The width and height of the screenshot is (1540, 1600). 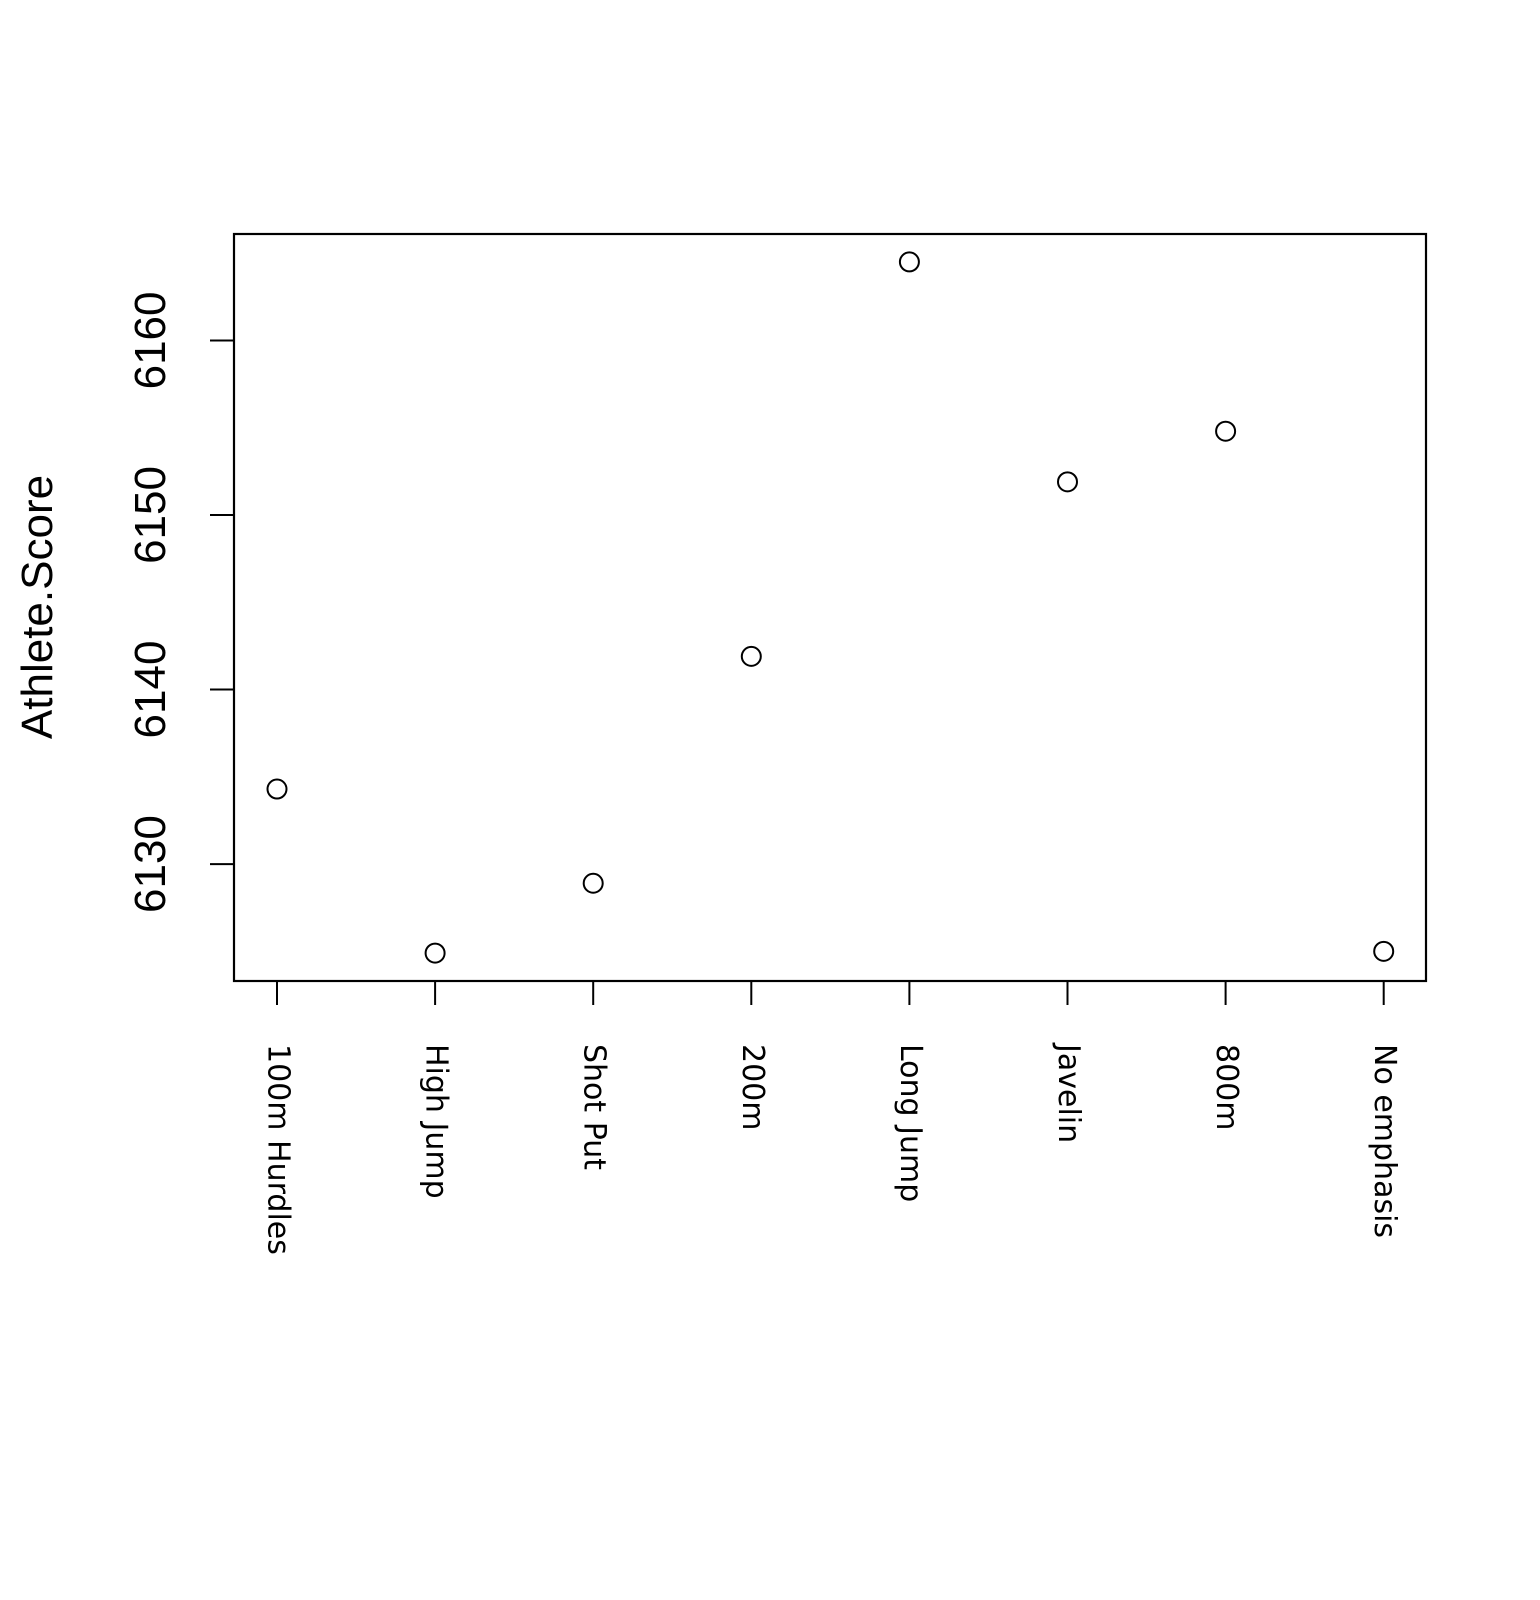 What do you see at coordinates (150, 341) in the screenshot?
I see `y-tick-label: 6160` at bounding box center [150, 341].